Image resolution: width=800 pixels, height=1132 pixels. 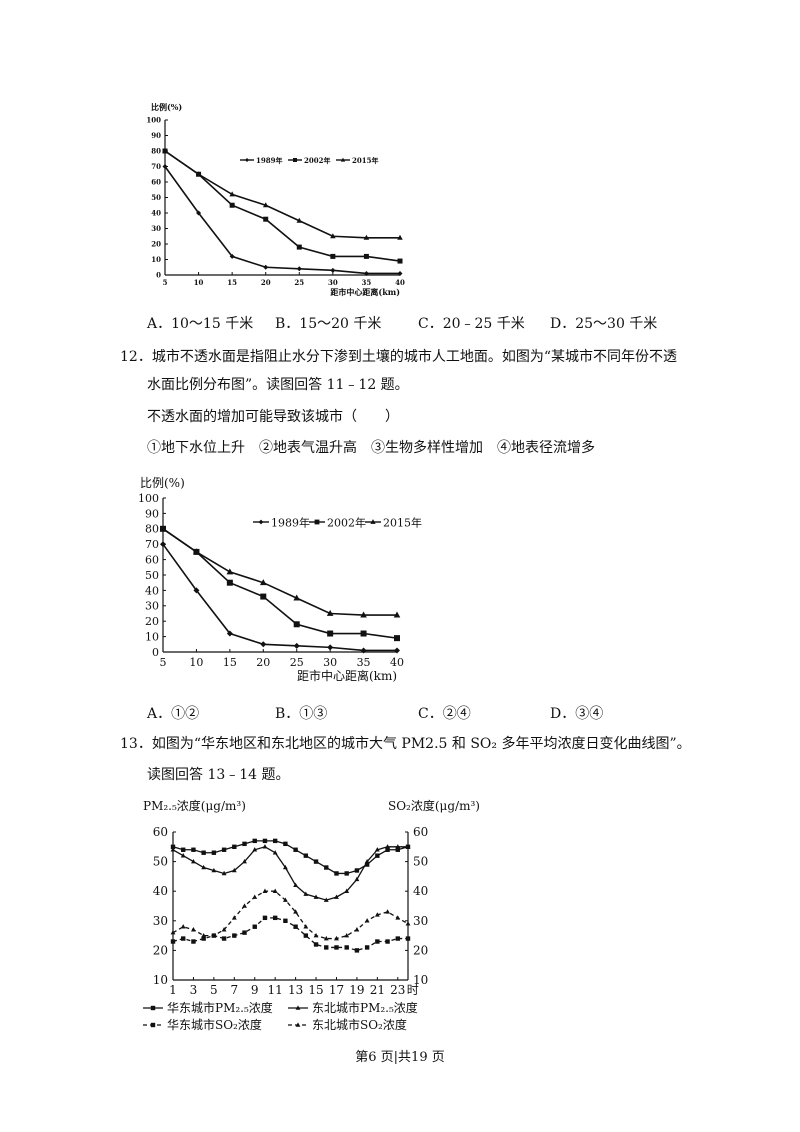 What do you see at coordinates (400, 1057) in the screenshot?
I see `page-footer: 第6 页|共19 页` at bounding box center [400, 1057].